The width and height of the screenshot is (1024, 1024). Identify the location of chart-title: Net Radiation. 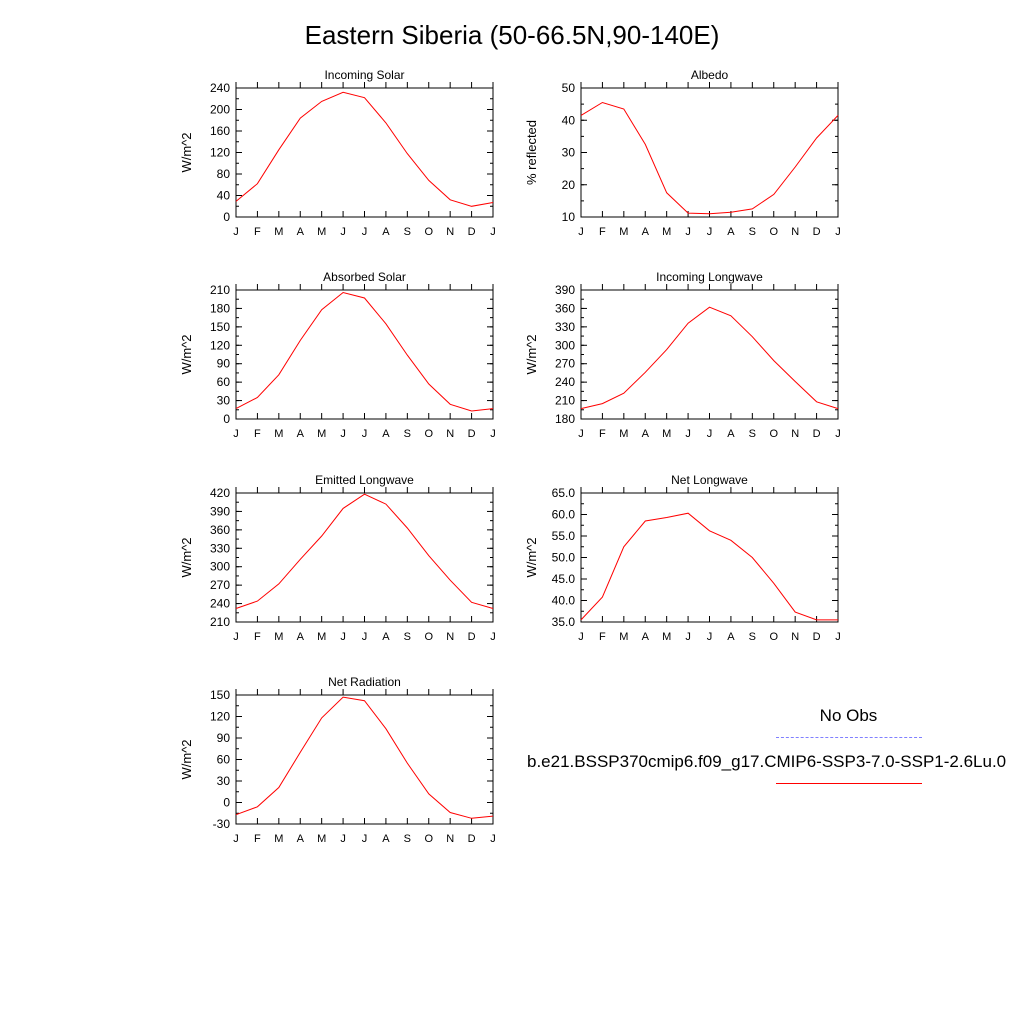
(364, 682).